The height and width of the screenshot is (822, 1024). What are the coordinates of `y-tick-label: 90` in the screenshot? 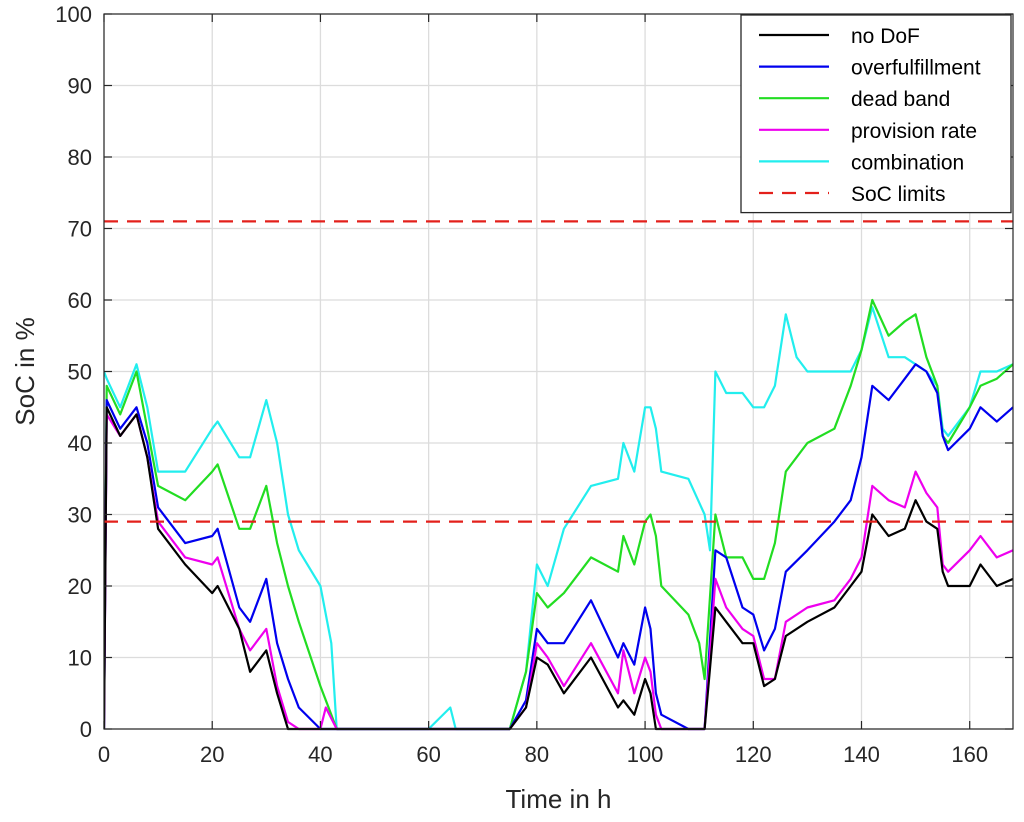 It's located at (80, 86).